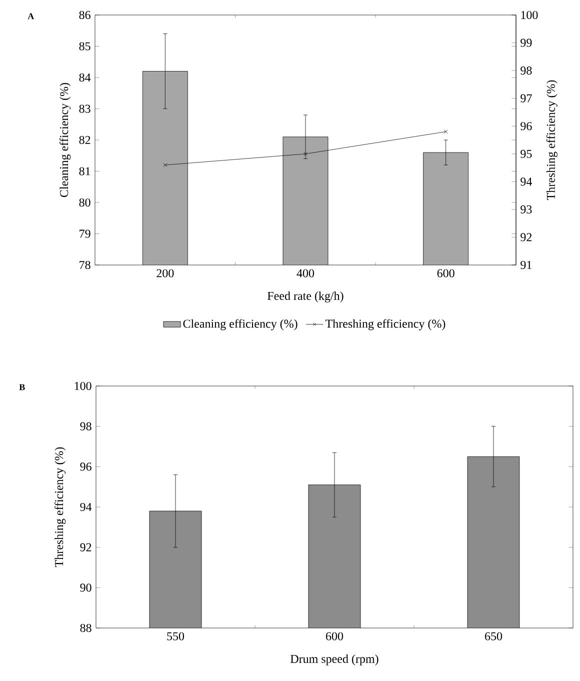 The image size is (580, 681). What do you see at coordinates (60, 507) in the screenshot?
I see `y-axis-title: Threshing efficiency (%)` at bounding box center [60, 507].